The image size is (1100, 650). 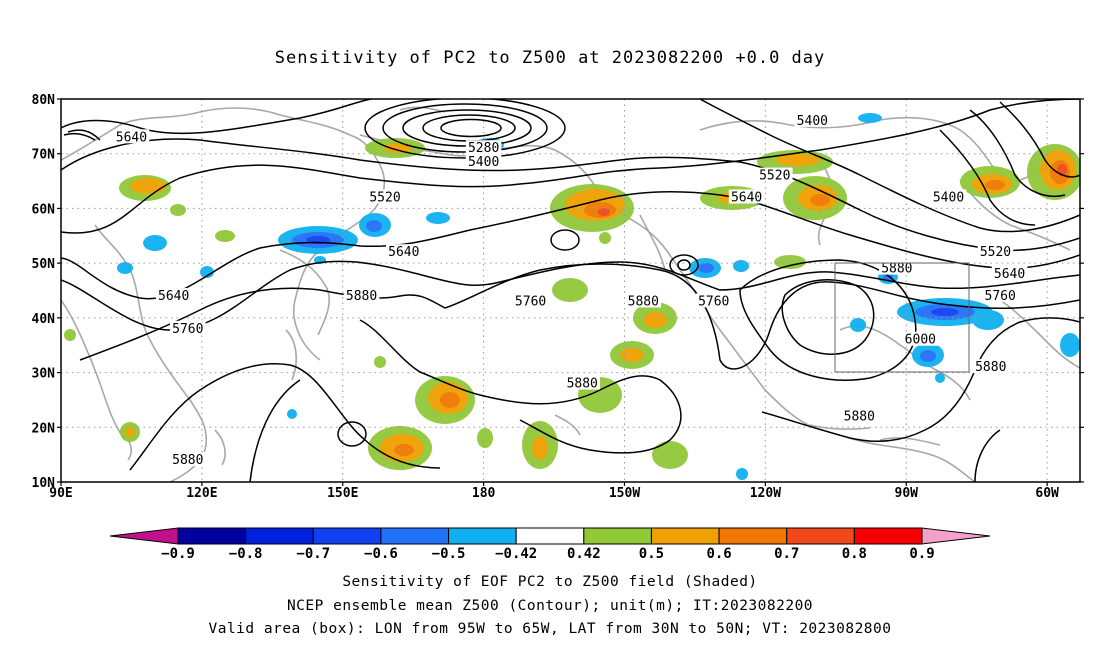 I want to click on contour-label: 5280, so click(x=483, y=148).